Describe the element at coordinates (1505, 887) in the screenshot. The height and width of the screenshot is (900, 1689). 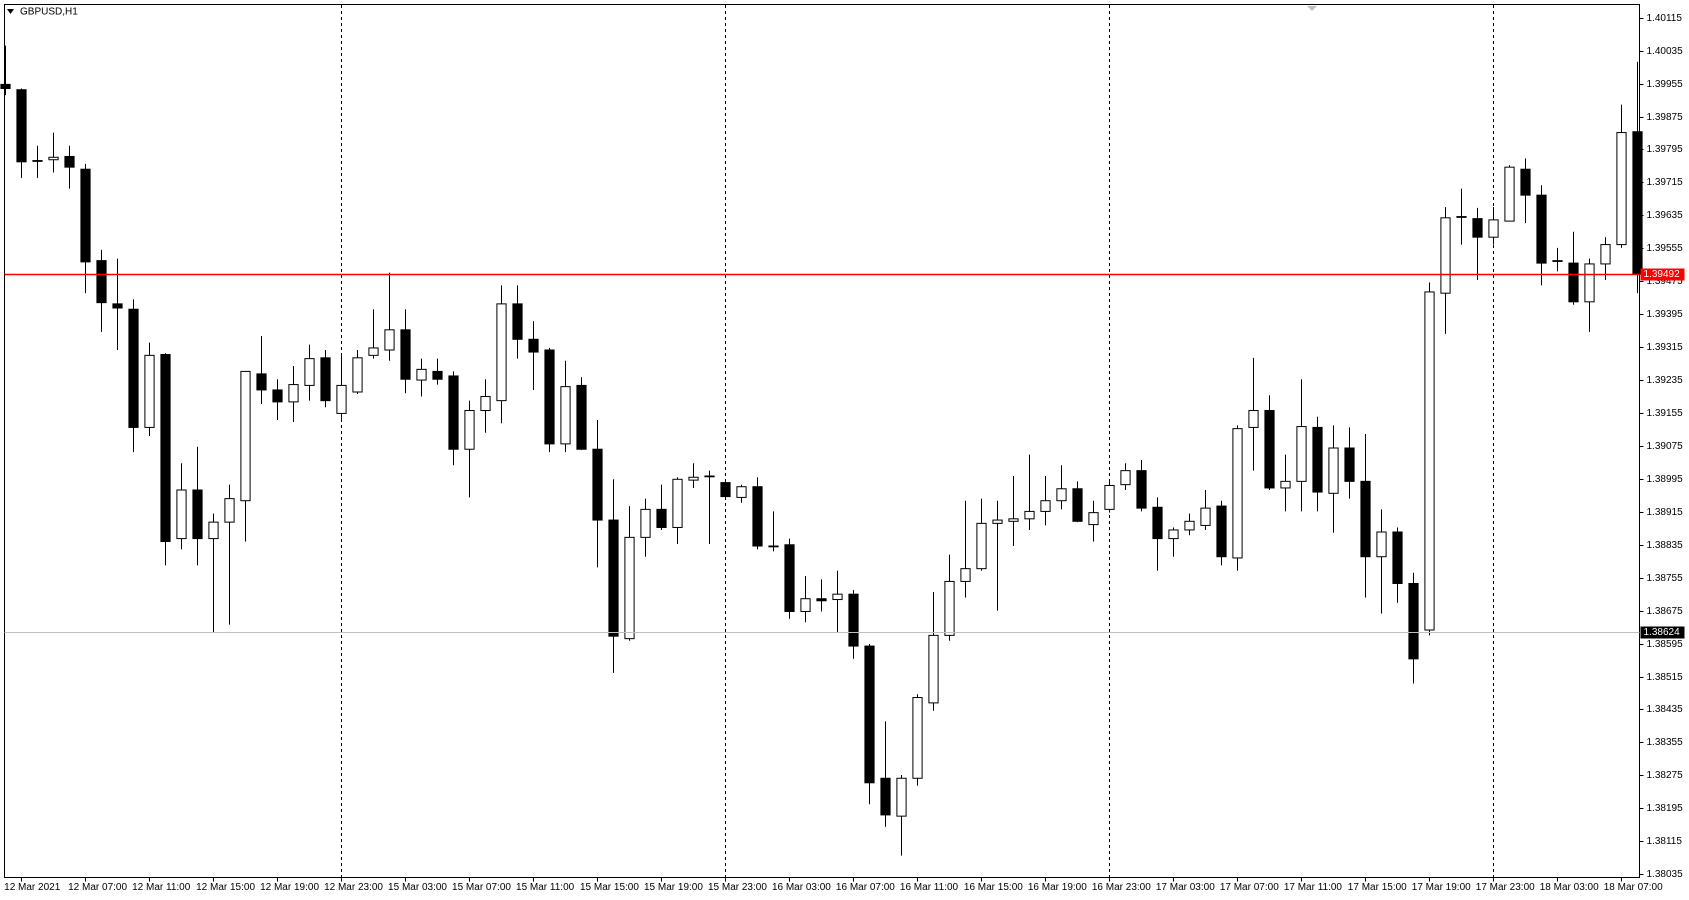
I see `x-tick-label: 17 Mar 23:00` at that location.